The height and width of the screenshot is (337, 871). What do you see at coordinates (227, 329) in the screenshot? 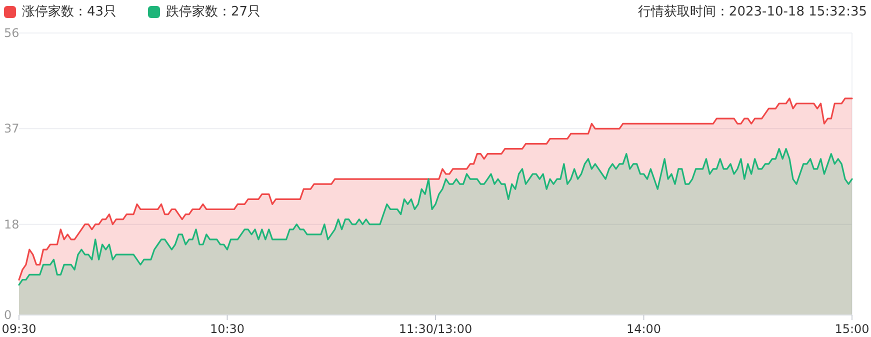
I see `x-tick-label: 10:30` at bounding box center [227, 329].